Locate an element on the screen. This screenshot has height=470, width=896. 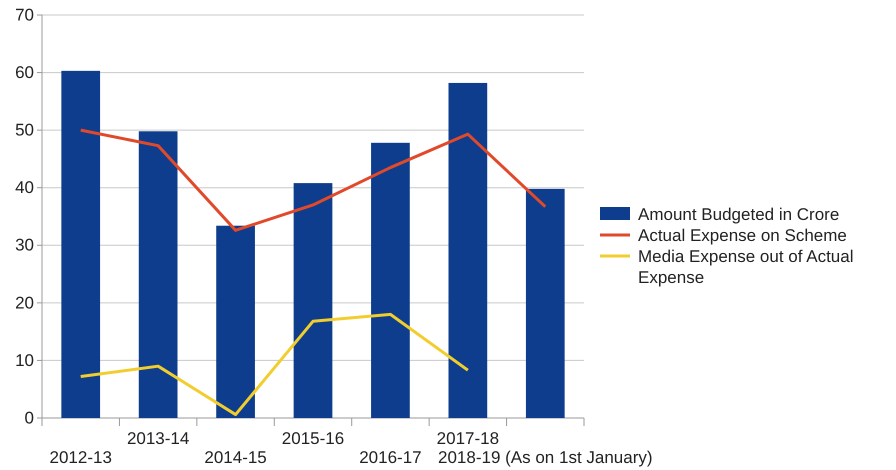
x-tick-label: 2018-19 (As on 1st January) is located at coordinates (545, 457).